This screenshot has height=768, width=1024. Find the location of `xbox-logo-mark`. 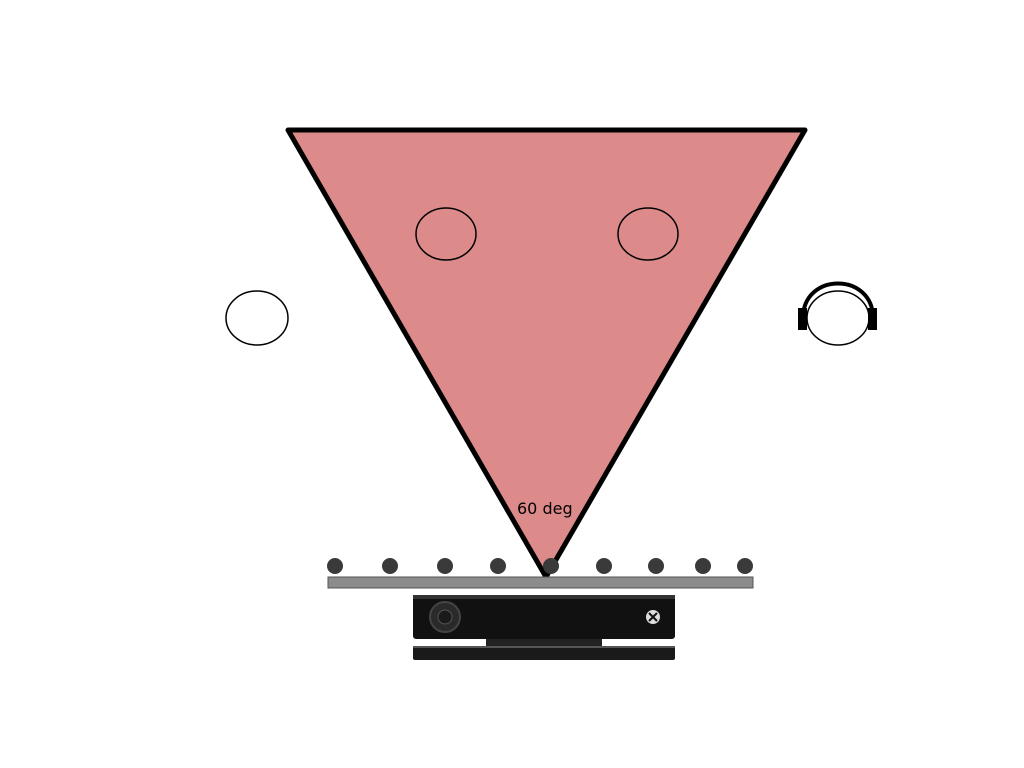

xbox-logo-mark is located at coordinates (653, 617).